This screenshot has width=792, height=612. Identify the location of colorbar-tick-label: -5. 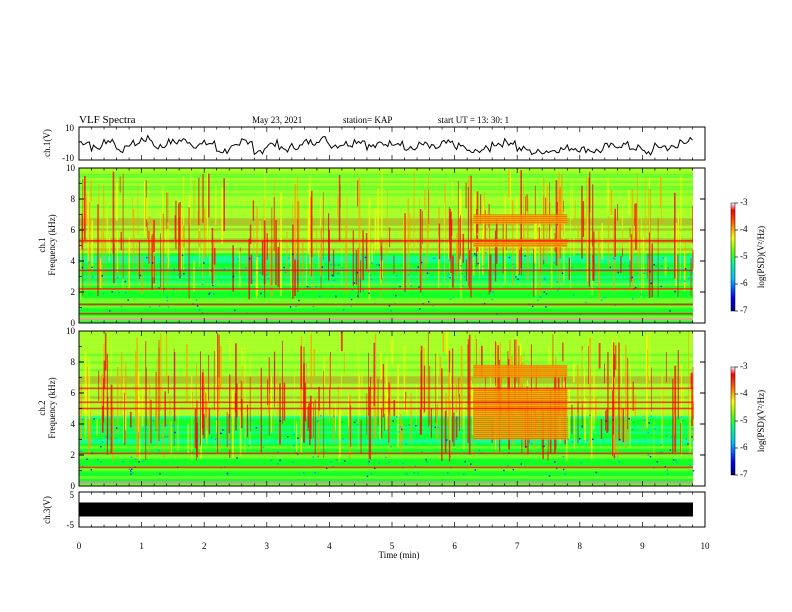
(744, 420).